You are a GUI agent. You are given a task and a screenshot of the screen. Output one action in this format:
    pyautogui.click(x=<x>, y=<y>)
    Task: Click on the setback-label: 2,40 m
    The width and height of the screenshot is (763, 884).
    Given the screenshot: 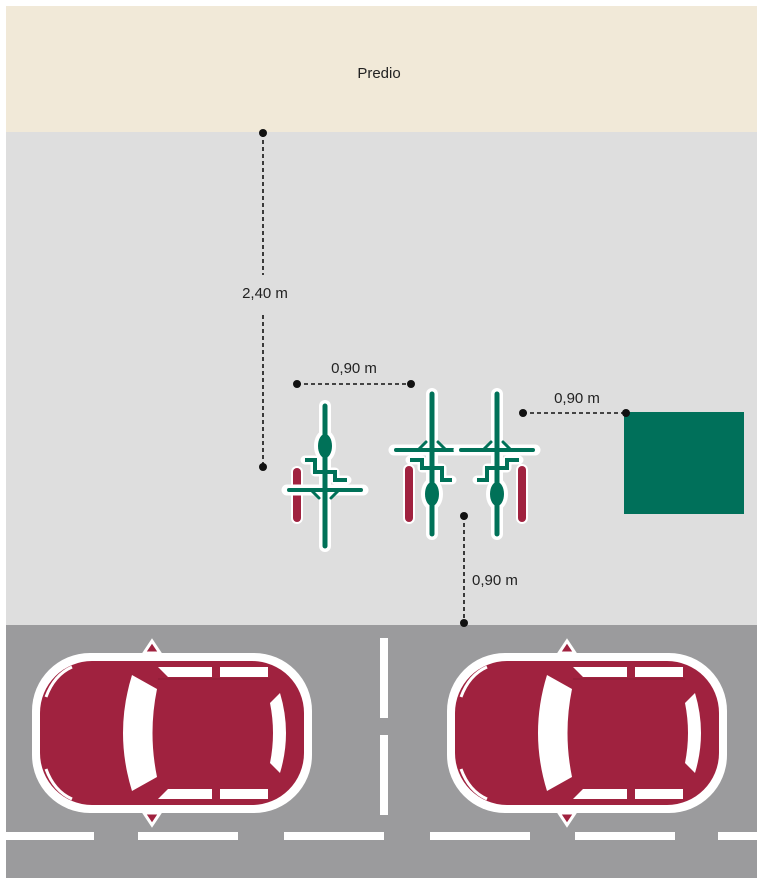 What is the action you would take?
    pyautogui.click(x=265, y=293)
    